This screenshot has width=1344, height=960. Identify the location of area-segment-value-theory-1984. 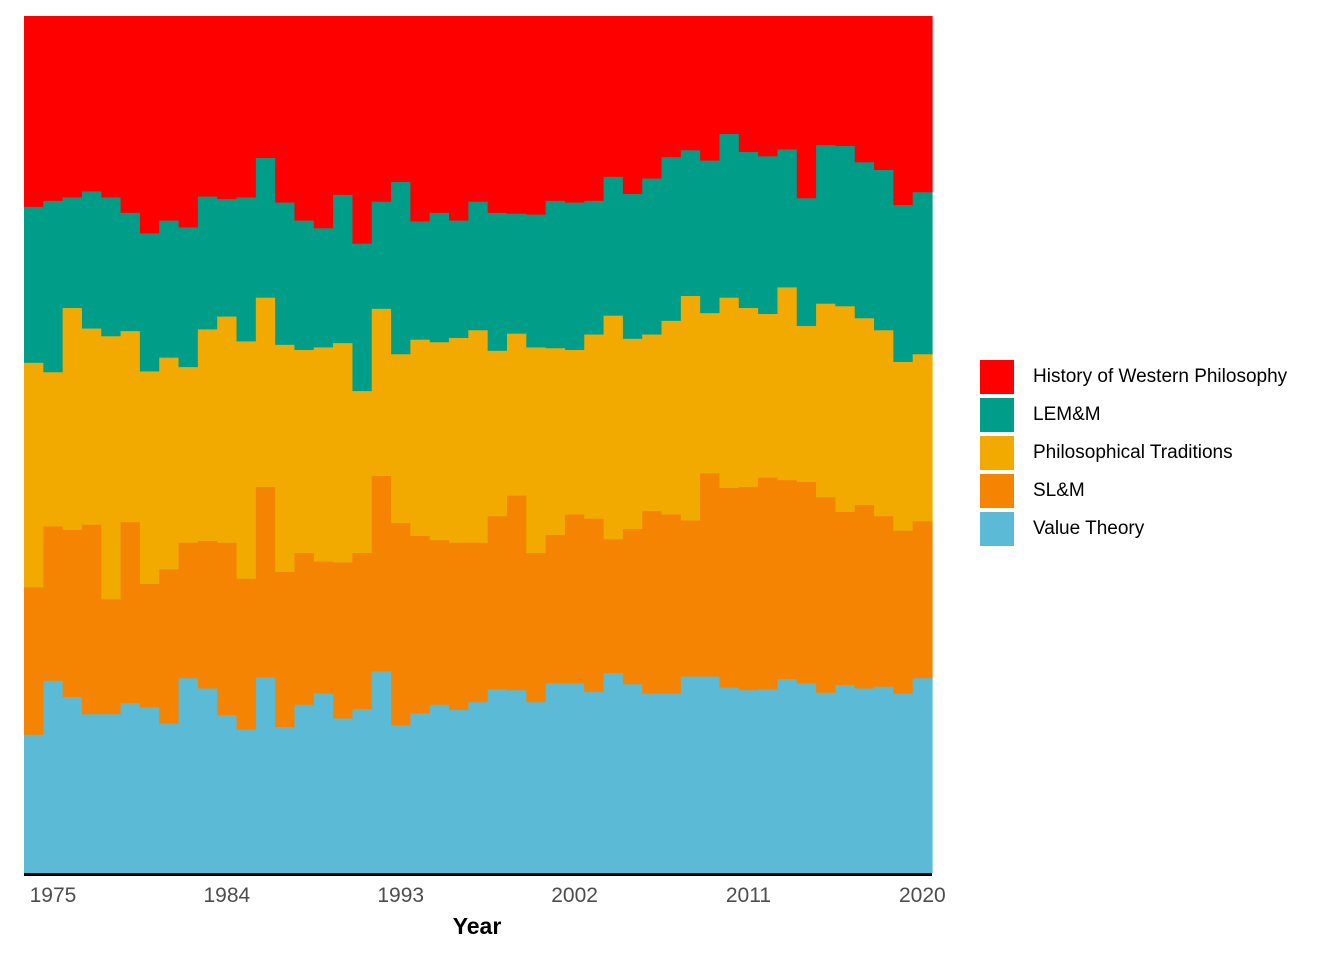
(227, 794).